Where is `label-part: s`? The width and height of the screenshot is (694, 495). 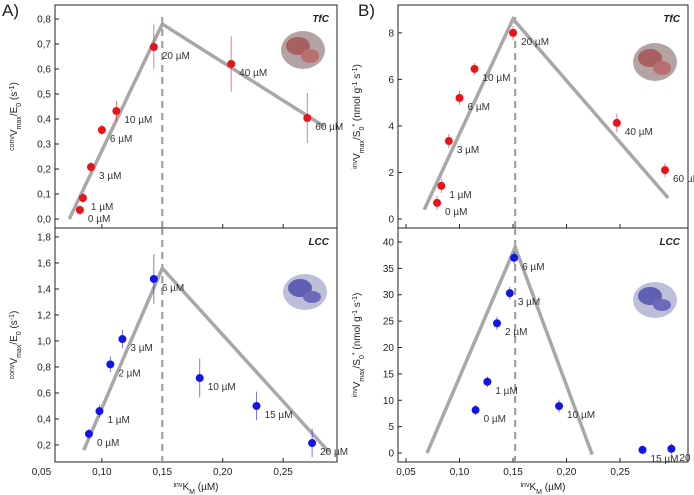
label-part: s is located at coordinates (357, 78).